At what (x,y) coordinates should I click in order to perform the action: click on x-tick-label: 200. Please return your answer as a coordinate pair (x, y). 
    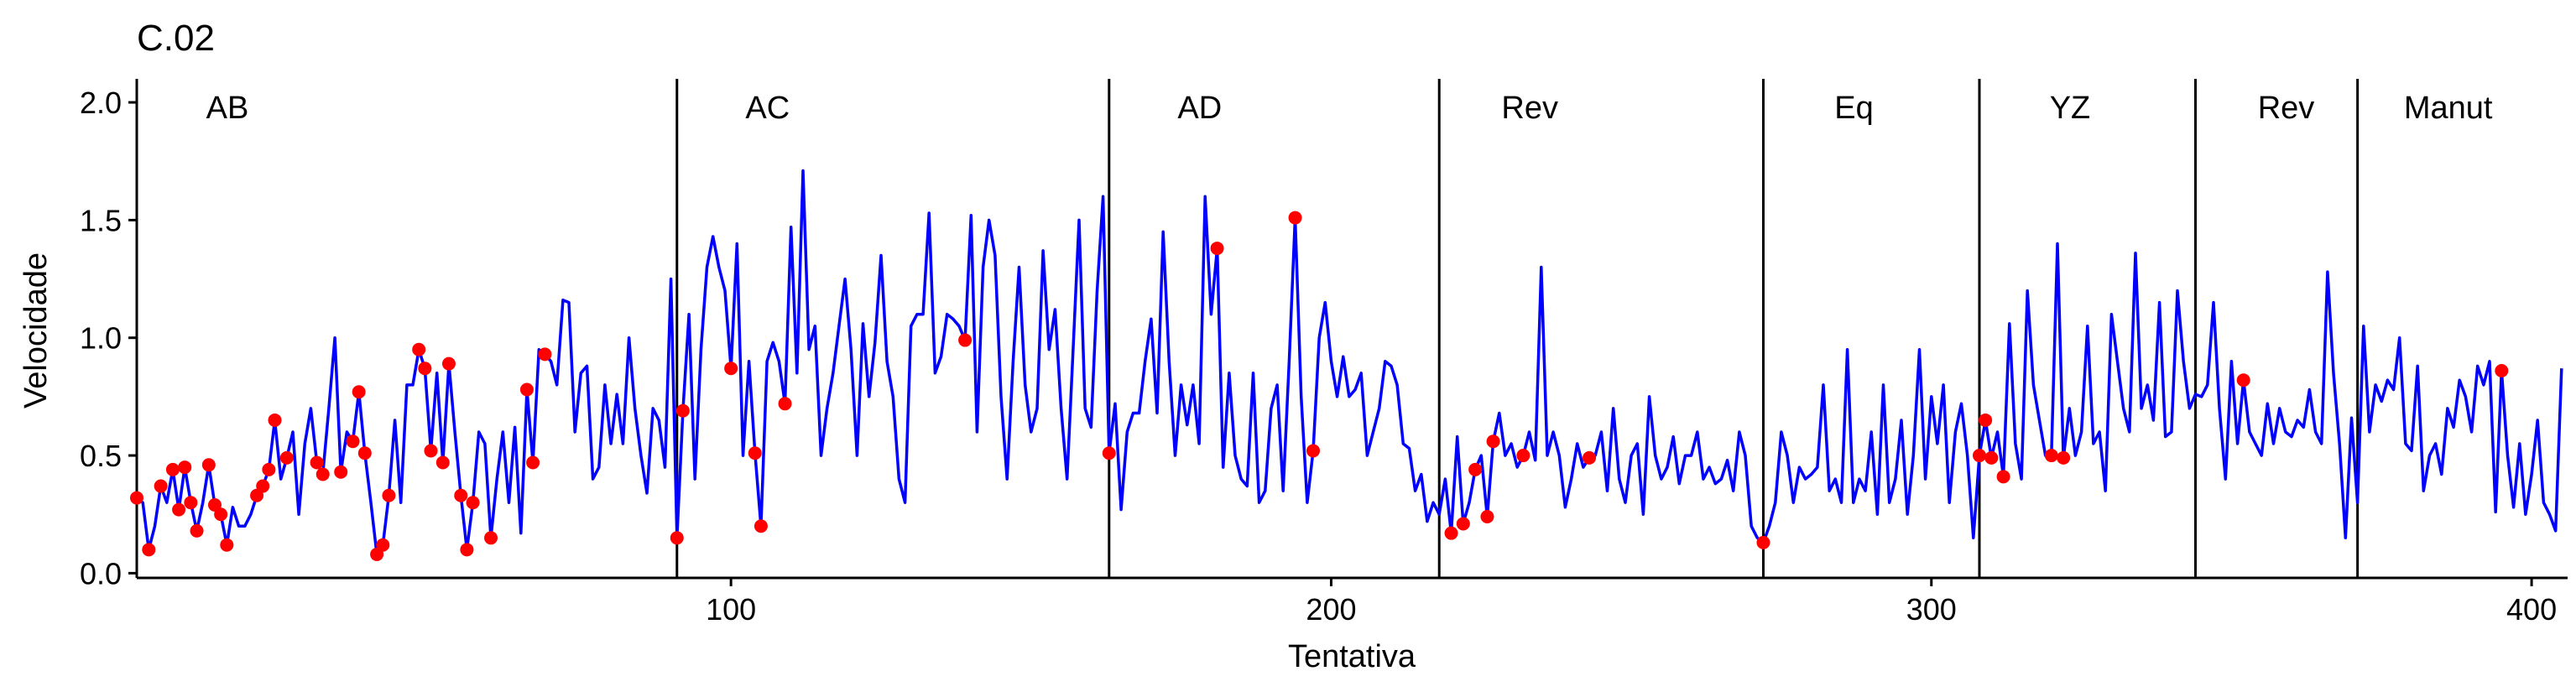
    Looking at the image, I should click on (1331, 609).